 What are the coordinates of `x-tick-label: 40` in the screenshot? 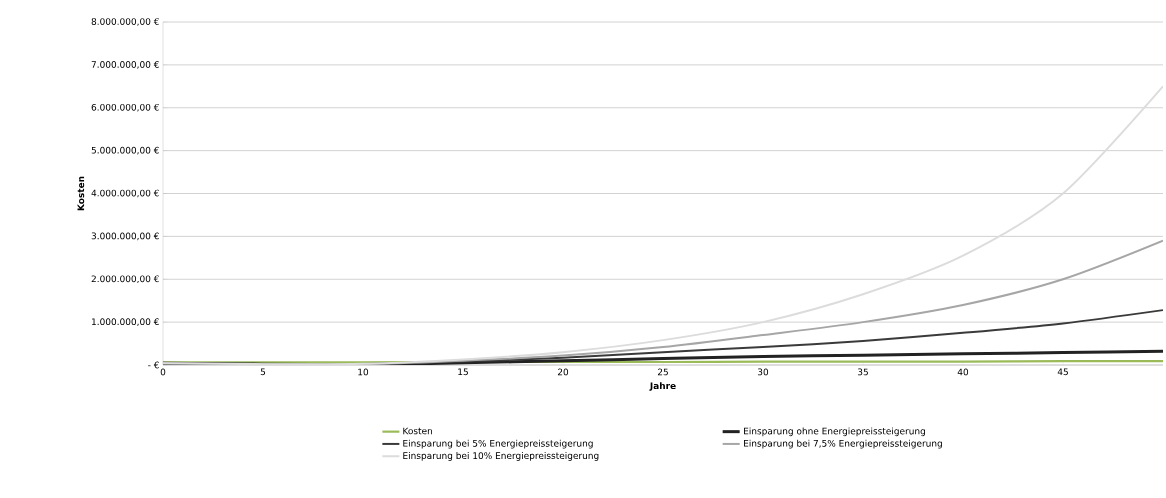 It's located at (963, 372).